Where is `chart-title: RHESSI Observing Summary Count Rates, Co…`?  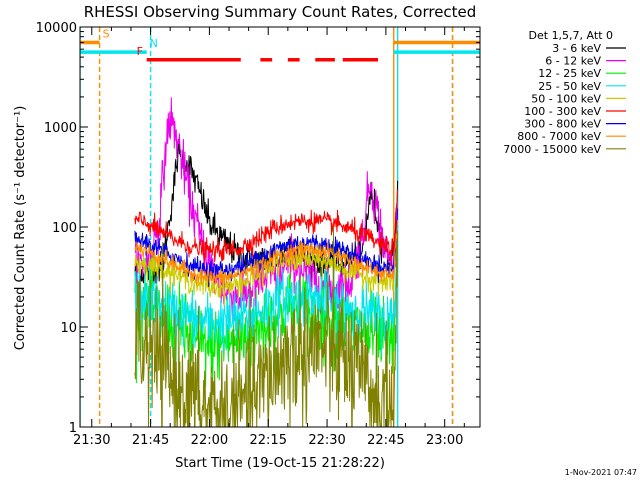
chart-title: RHESSI Observing Summary Count Rates, Co… is located at coordinates (280, 12).